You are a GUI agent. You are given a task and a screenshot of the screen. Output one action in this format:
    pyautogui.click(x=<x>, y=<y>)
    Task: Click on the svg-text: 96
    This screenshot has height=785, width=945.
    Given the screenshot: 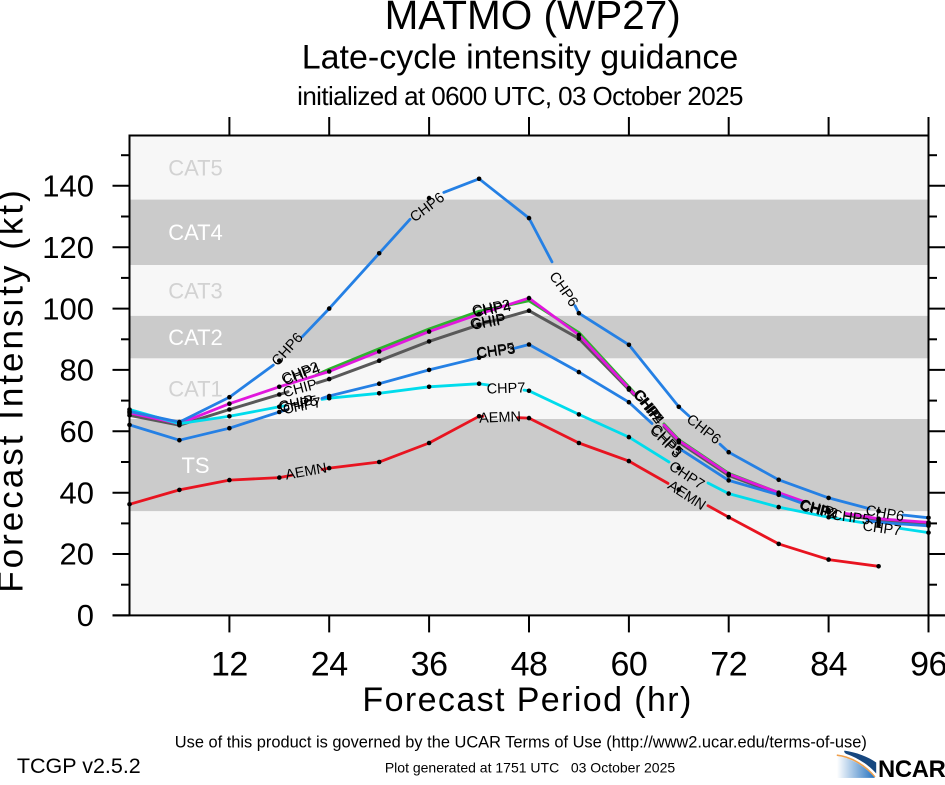 What is the action you would take?
    pyautogui.click(x=927, y=665)
    